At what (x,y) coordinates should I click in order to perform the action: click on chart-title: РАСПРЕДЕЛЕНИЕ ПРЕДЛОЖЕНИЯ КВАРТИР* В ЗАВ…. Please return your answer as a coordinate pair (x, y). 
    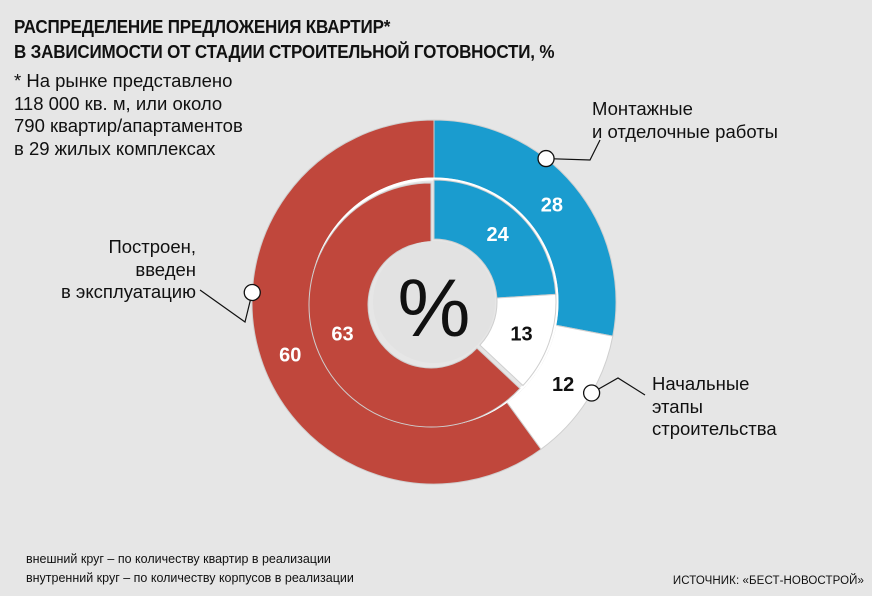
    Looking at the image, I should click on (284, 39).